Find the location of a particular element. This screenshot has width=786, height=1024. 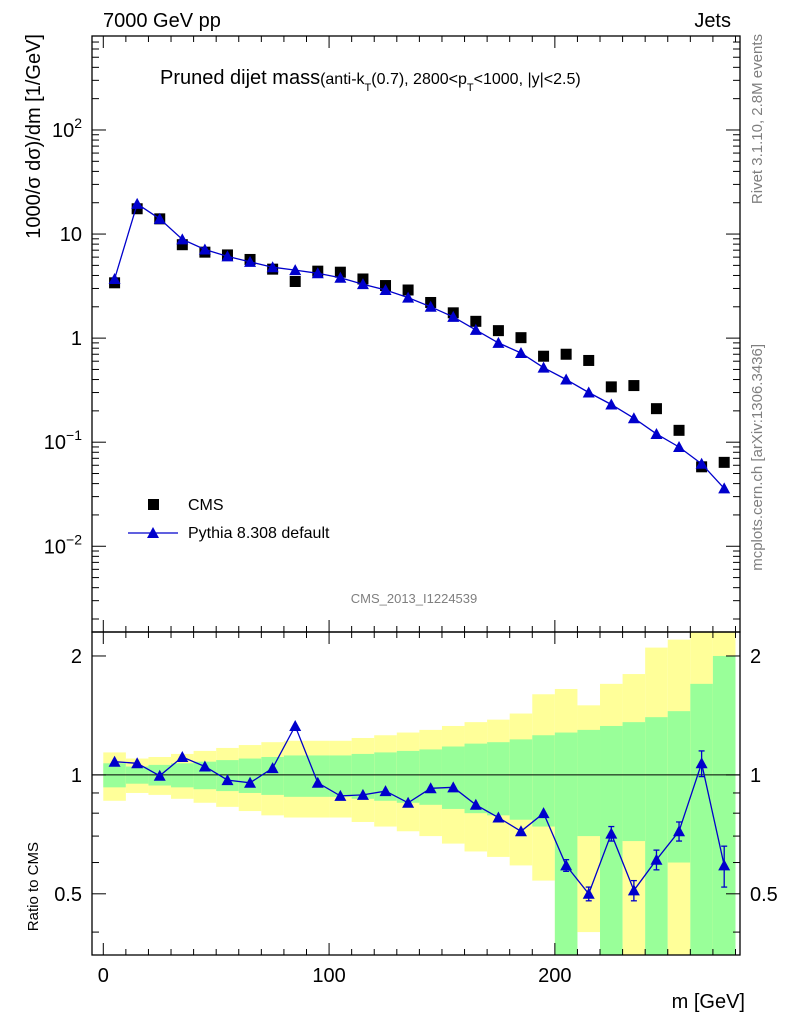

title-sub-pre: (anti-k is located at coordinates (342, 79).